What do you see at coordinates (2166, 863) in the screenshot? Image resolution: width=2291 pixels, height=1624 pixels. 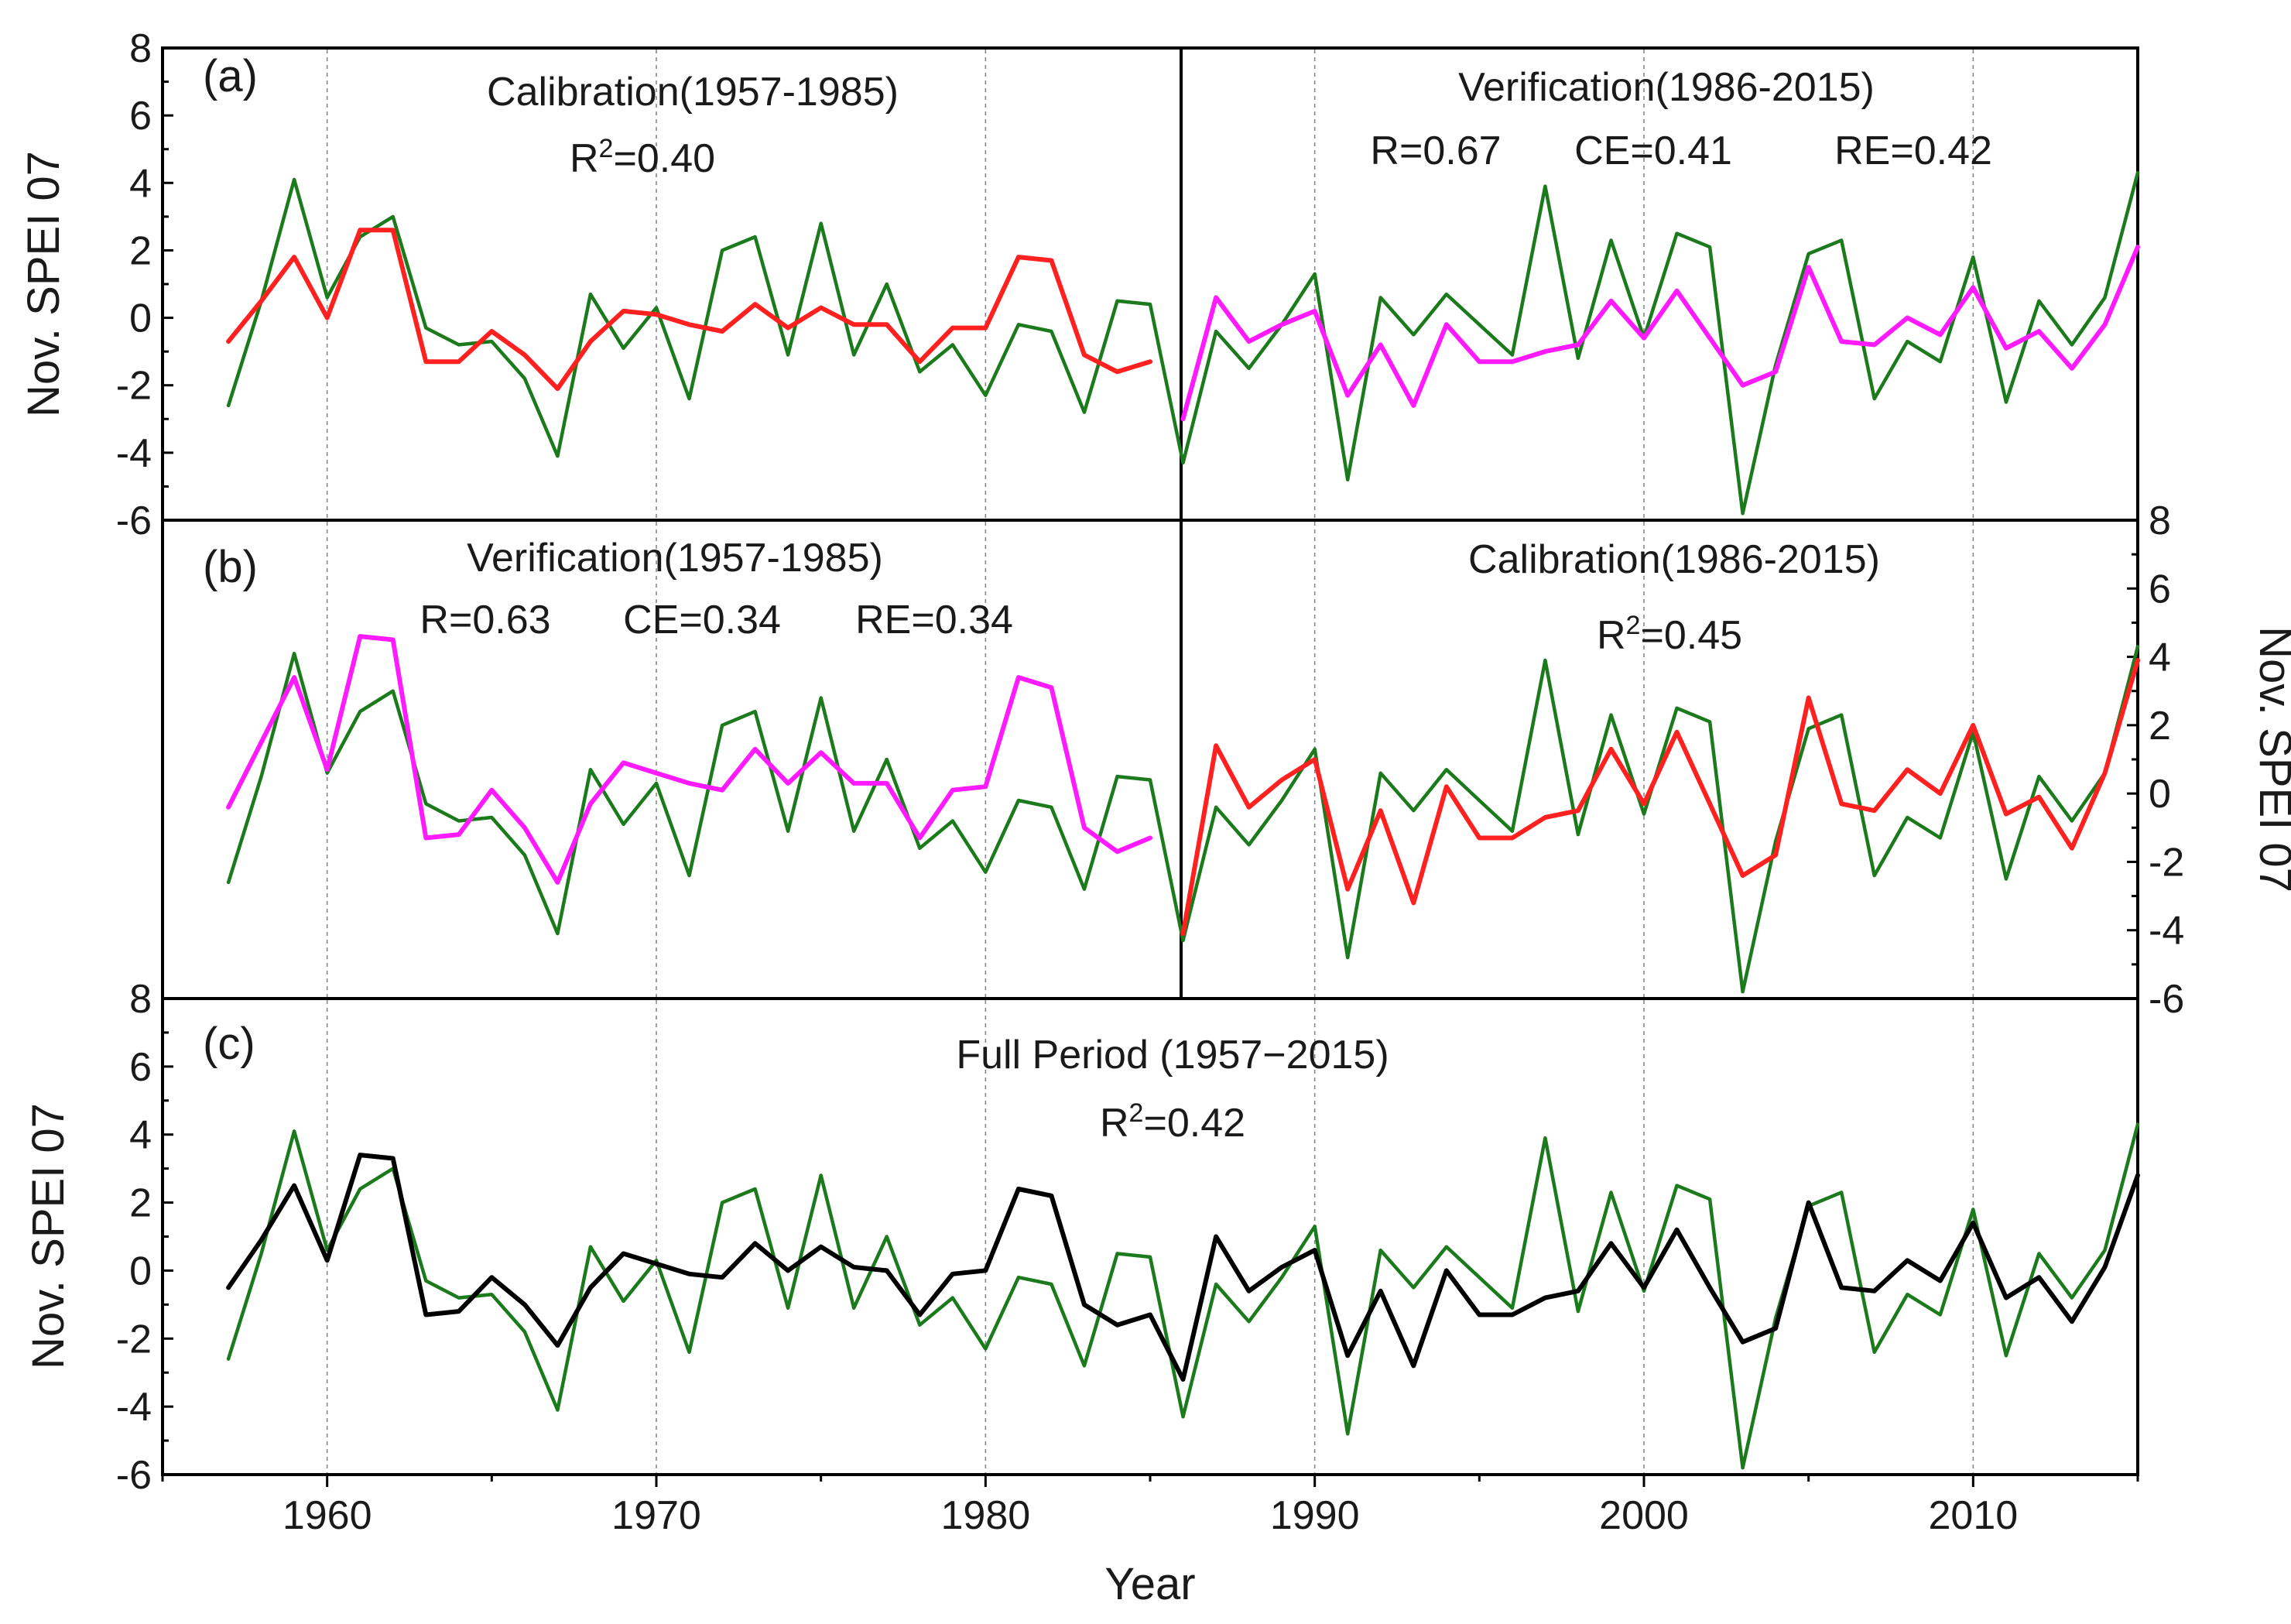 I see `y-tick-label-b: -2` at bounding box center [2166, 863].